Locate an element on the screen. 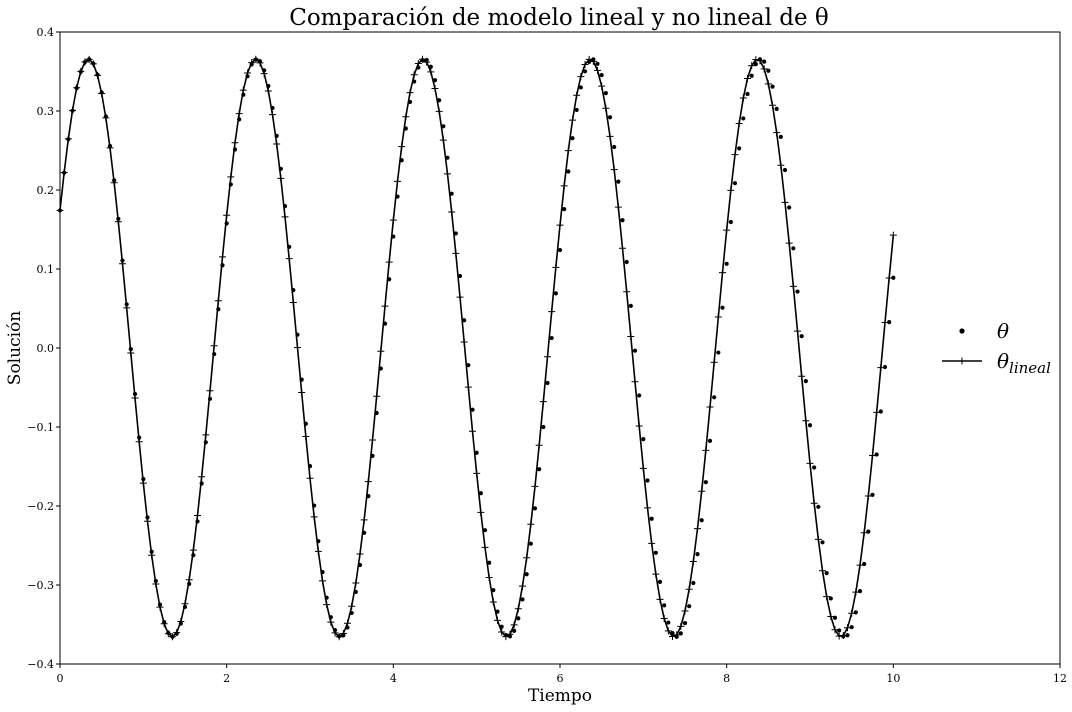 Image resolution: width=1072 pixels, height=712 pixels. y-tick-label: −0.3 is located at coordinates (40, 585).